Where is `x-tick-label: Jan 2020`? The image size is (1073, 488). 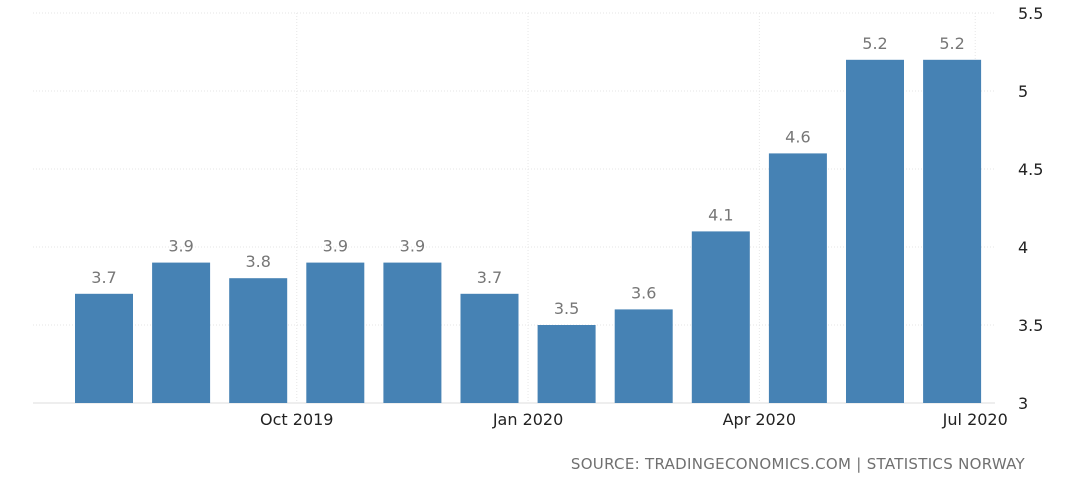
x-tick-label: Jan 2020 is located at coordinates (527, 419).